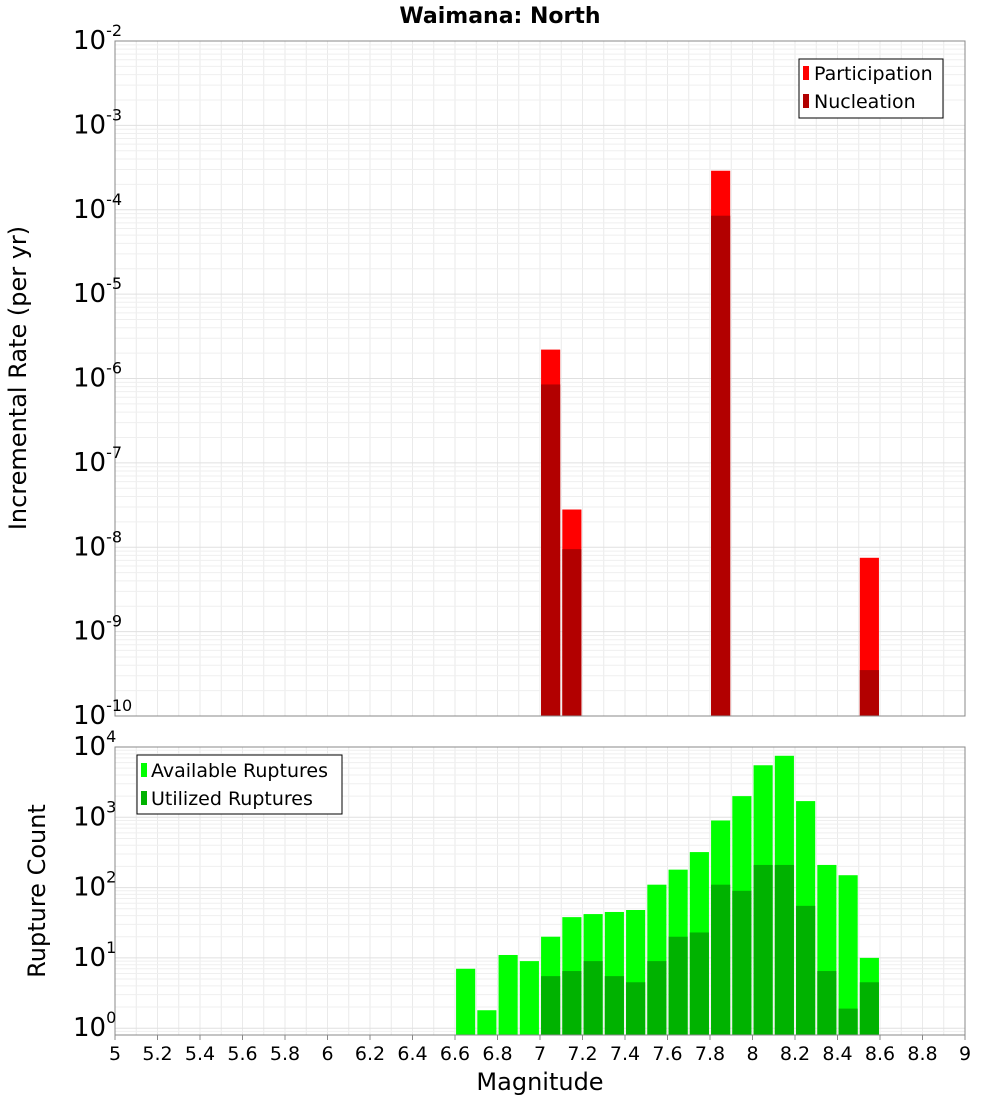 The width and height of the screenshot is (1000, 1104). Describe the element at coordinates (242, 1054) in the screenshot. I see `x-tick-label: 5.6` at that location.